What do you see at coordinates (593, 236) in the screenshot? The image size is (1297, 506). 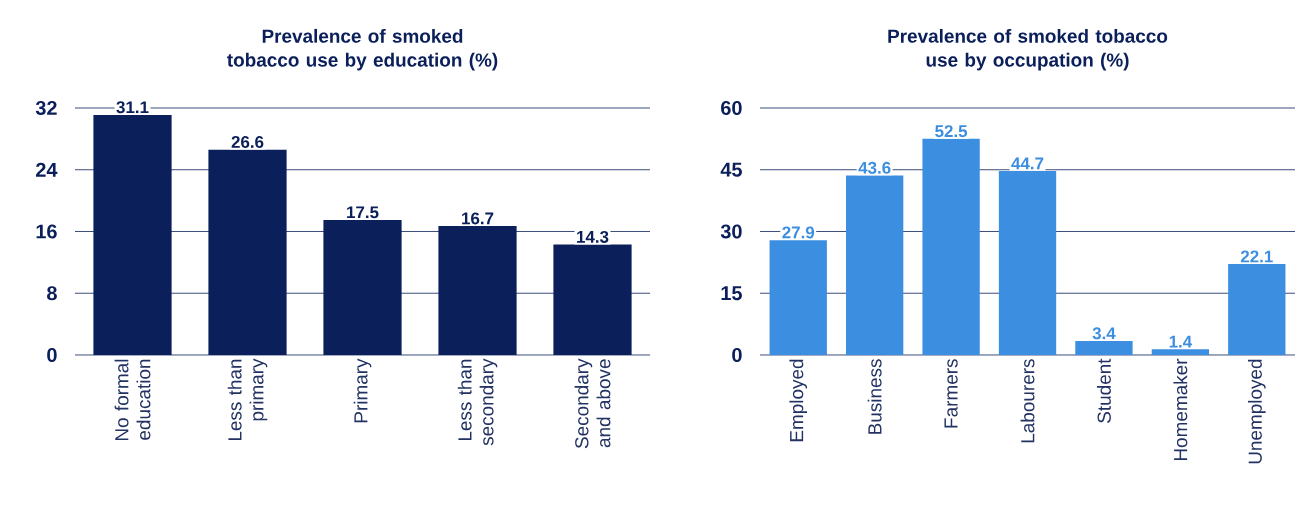 I see `data-label: 14.3` at bounding box center [593, 236].